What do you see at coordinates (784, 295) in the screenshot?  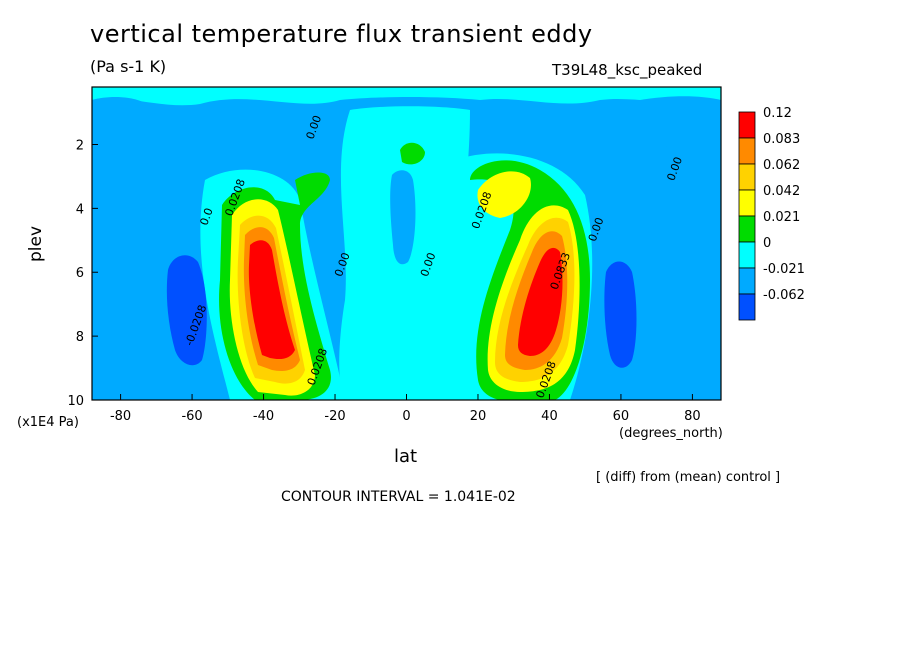 I see `colorbar-level-label: -0.062` at bounding box center [784, 295].